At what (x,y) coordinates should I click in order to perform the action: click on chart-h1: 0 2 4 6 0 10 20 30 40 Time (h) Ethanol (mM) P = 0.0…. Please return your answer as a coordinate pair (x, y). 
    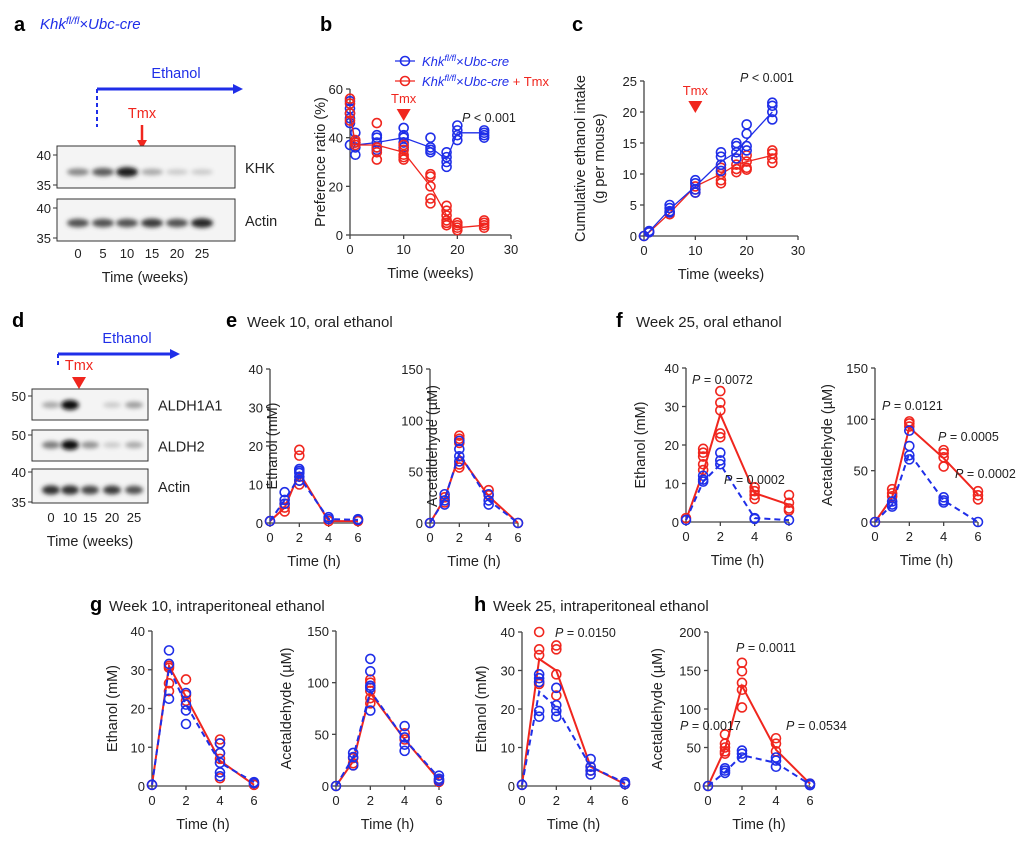
    Looking at the image, I should click on (552, 729).